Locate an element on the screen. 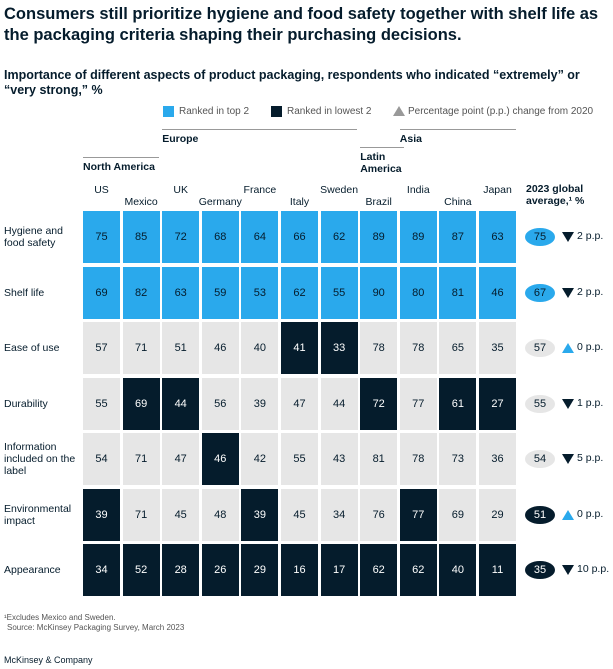 Image resolution: width=613 pixels, height=669 pixels. average-badge: 57 is located at coordinates (540, 348).